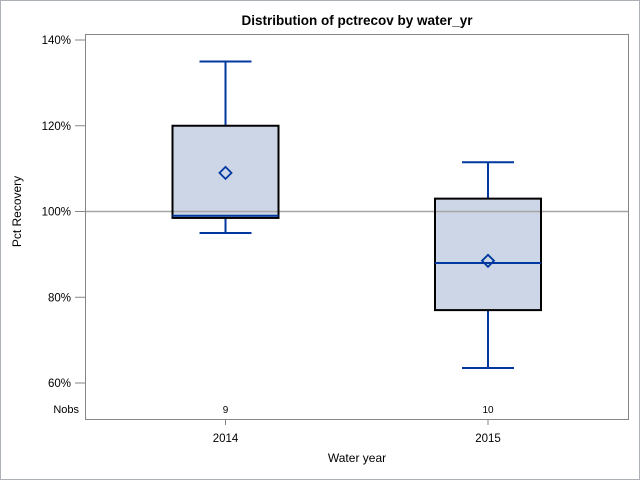 The image size is (640, 480). Describe the element at coordinates (357, 20) in the screenshot. I see `chart-title: Distribution of pctrecov by water_yr` at that location.